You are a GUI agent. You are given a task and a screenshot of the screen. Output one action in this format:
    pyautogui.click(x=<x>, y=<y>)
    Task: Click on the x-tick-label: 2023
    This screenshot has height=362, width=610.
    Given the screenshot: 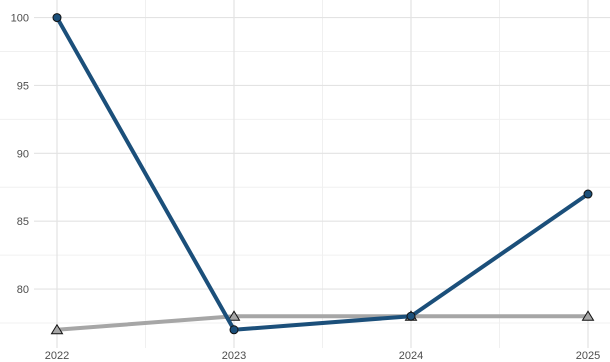 What is the action you would take?
    pyautogui.click(x=234, y=356)
    